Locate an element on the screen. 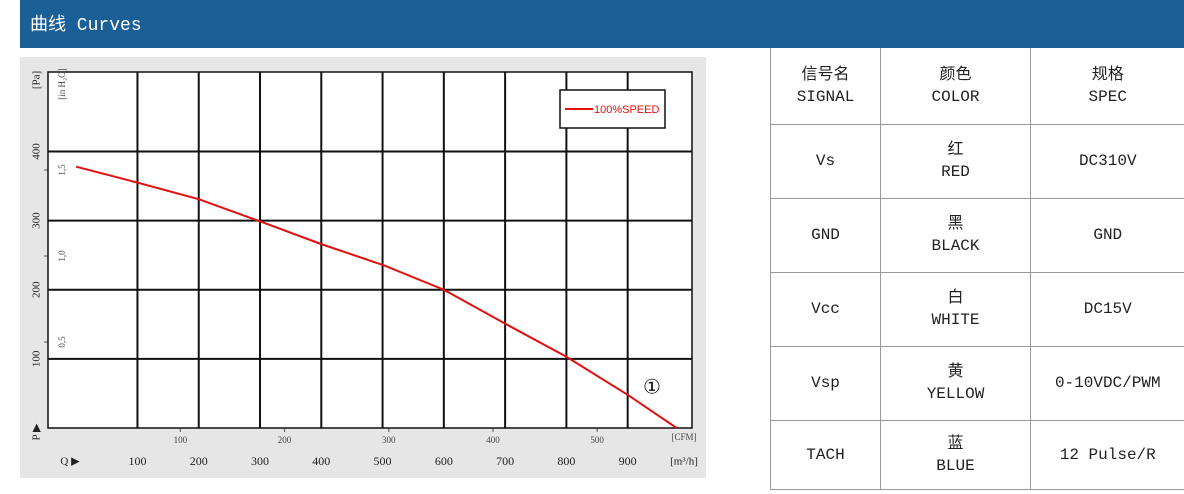  table-cell: 红 RED is located at coordinates (955, 161).